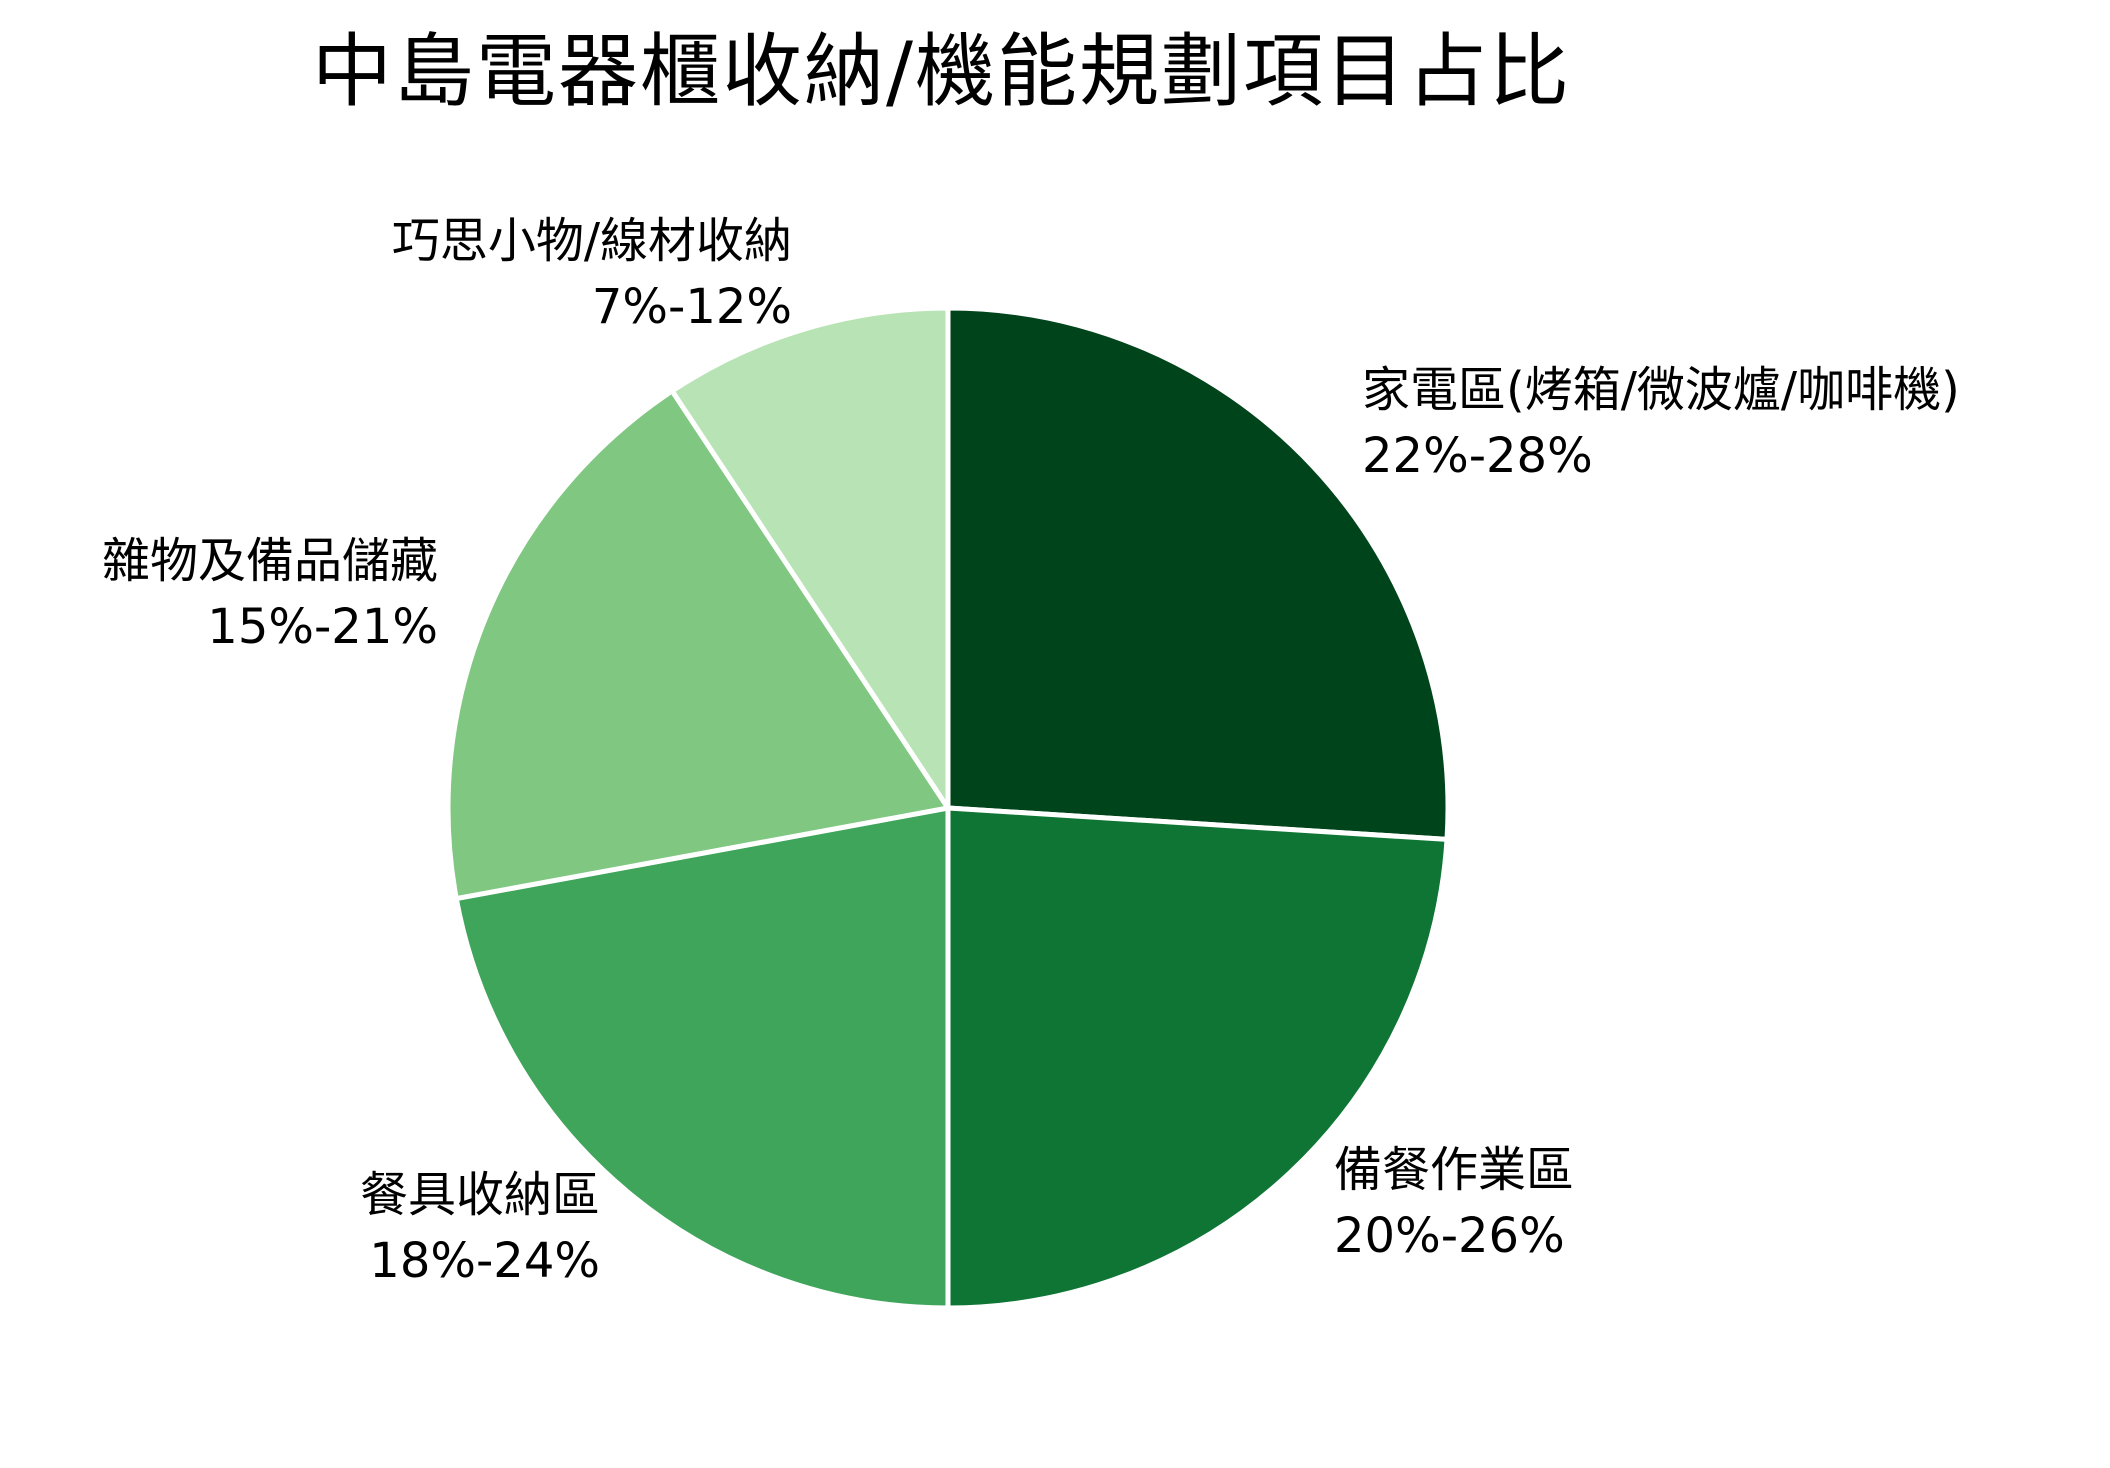  I want to click on pie-slice-sundries-storage, so click(698, 645).